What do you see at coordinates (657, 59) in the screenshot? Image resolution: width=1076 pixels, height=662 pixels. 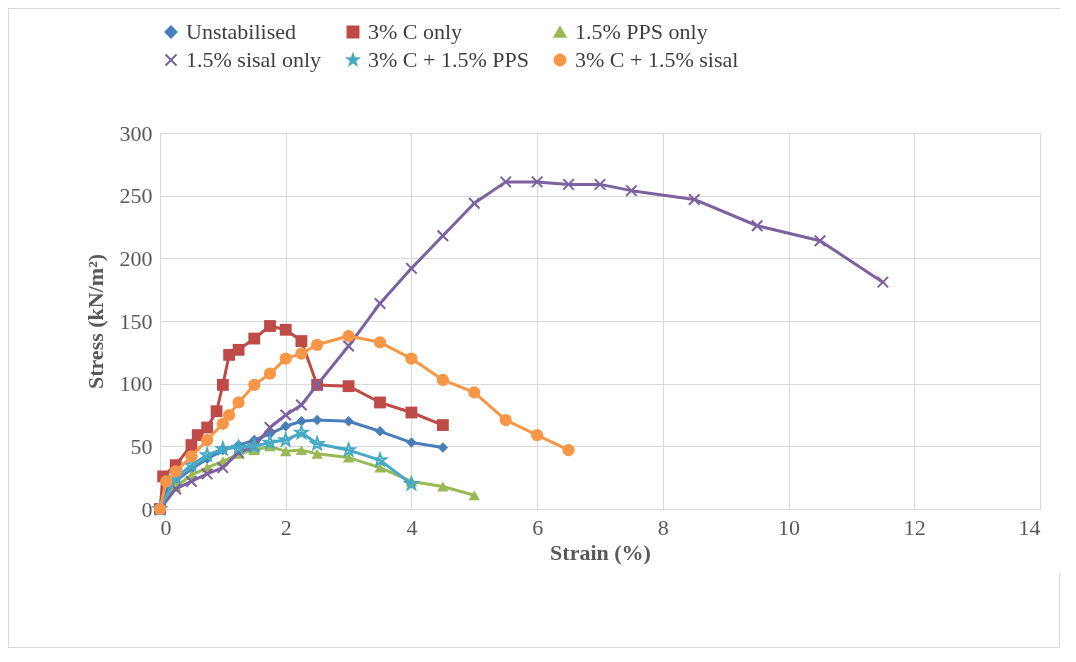 I see `legend-label: 3% C + 1.5% sisal` at bounding box center [657, 59].